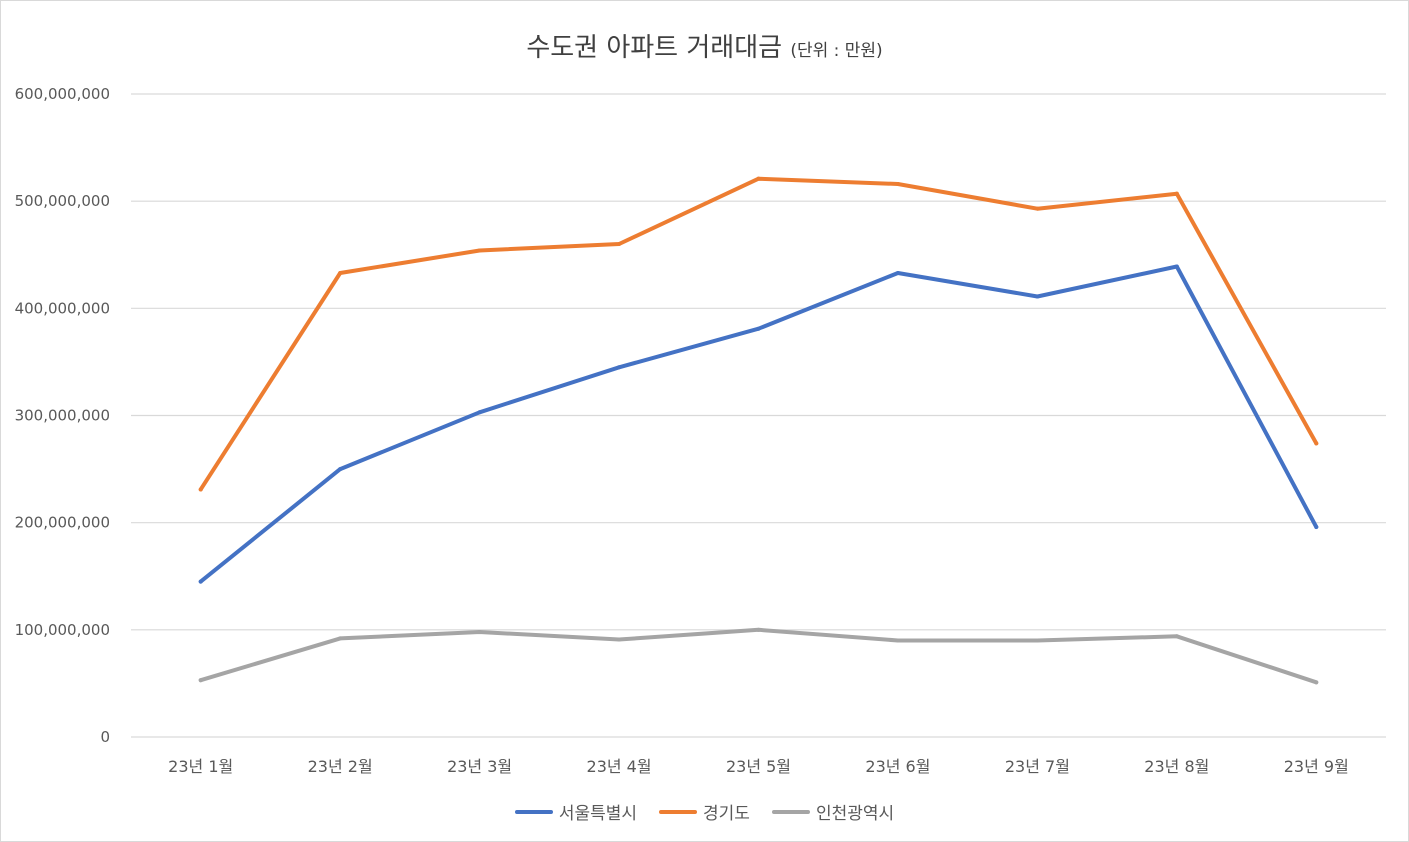 This screenshot has width=1409, height=842. I want to click on legend-item: 인천광역시, so click(833, 811).